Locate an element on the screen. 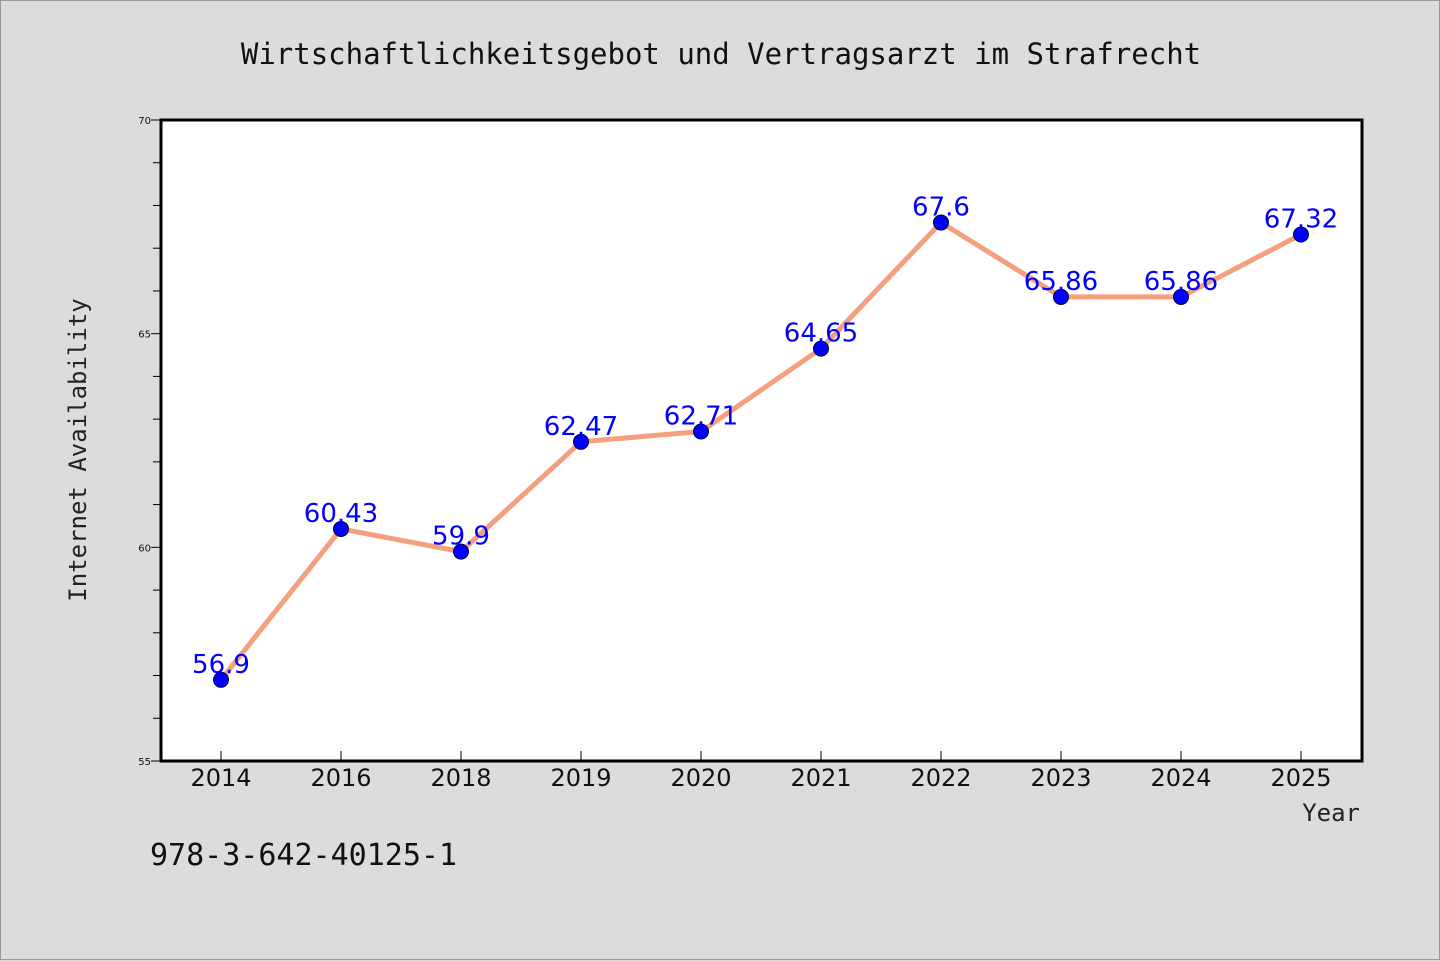 This screenshot has height=961, width=1440. x-tick-label: 2014 is located at coordinates (220, 778).